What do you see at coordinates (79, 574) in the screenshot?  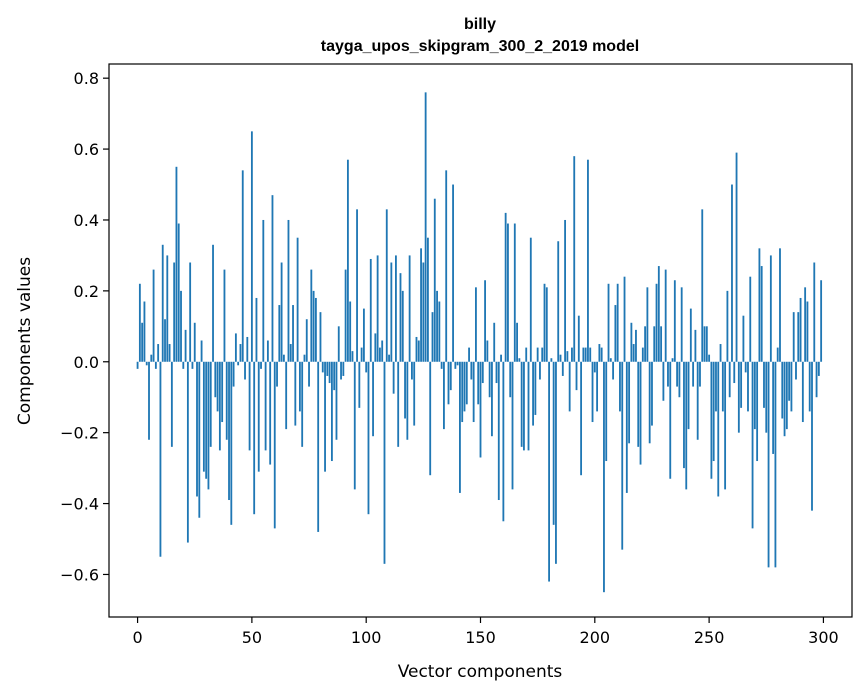 I see `y-tick-label: −0.6` at bounding box center [79, 574].